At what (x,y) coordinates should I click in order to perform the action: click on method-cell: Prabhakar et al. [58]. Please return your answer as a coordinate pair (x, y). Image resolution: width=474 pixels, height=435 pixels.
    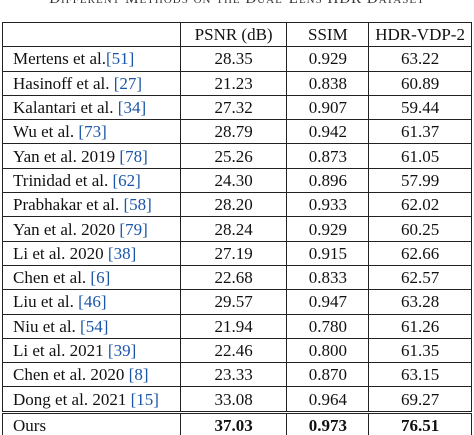
    Looking at the image, I should click on (91, 205).